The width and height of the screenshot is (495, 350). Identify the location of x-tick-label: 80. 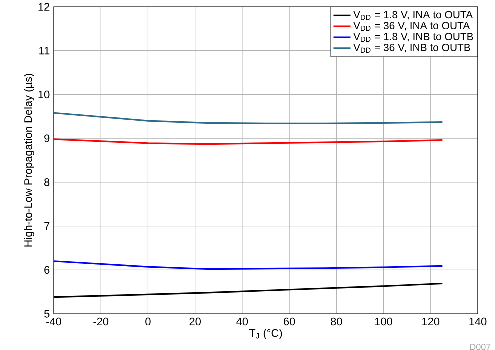
(336, 322).